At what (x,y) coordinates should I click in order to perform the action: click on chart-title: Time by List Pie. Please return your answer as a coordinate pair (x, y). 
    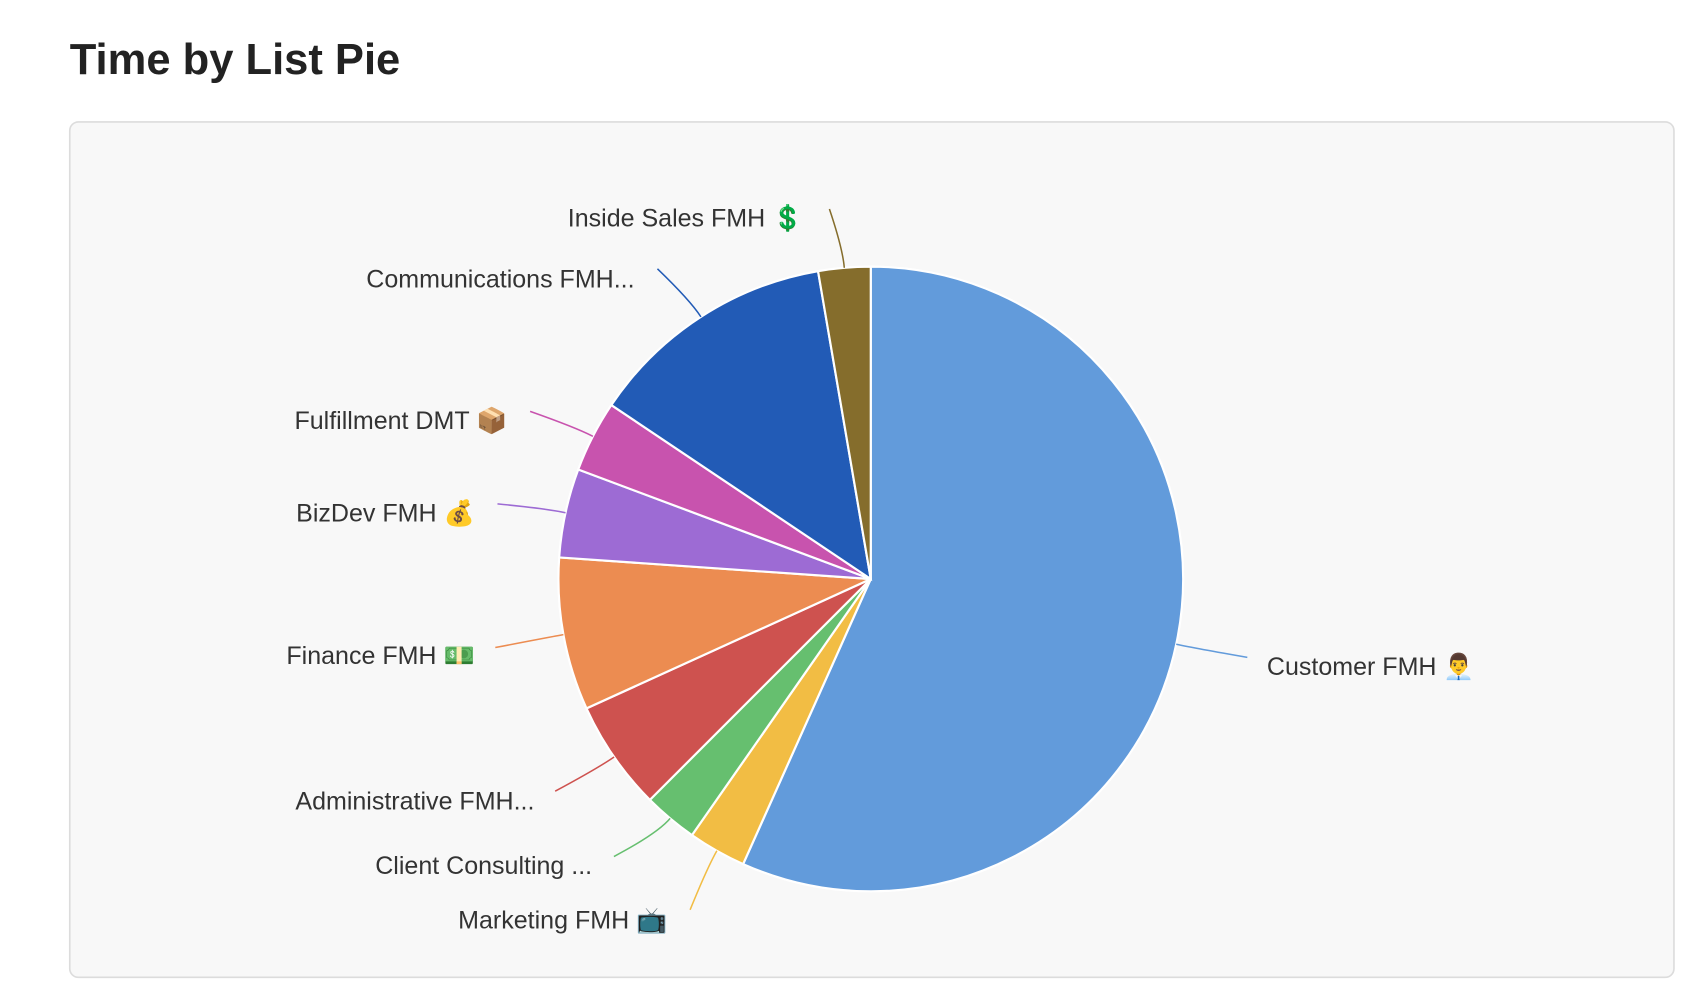
    Looking at the image, I should click on (235, 60).